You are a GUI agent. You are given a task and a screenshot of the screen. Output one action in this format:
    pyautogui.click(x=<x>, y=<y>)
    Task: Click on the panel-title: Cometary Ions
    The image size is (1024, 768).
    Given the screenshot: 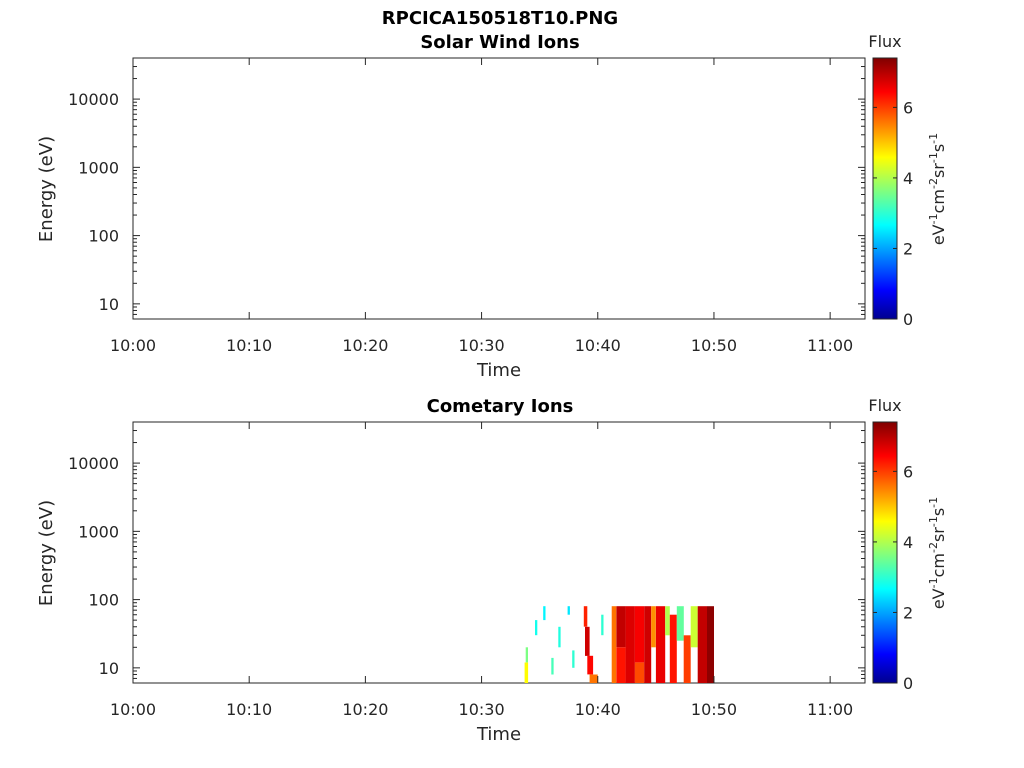 What is the action you would take?
    pyautogui.click(x=500, y=406)
    